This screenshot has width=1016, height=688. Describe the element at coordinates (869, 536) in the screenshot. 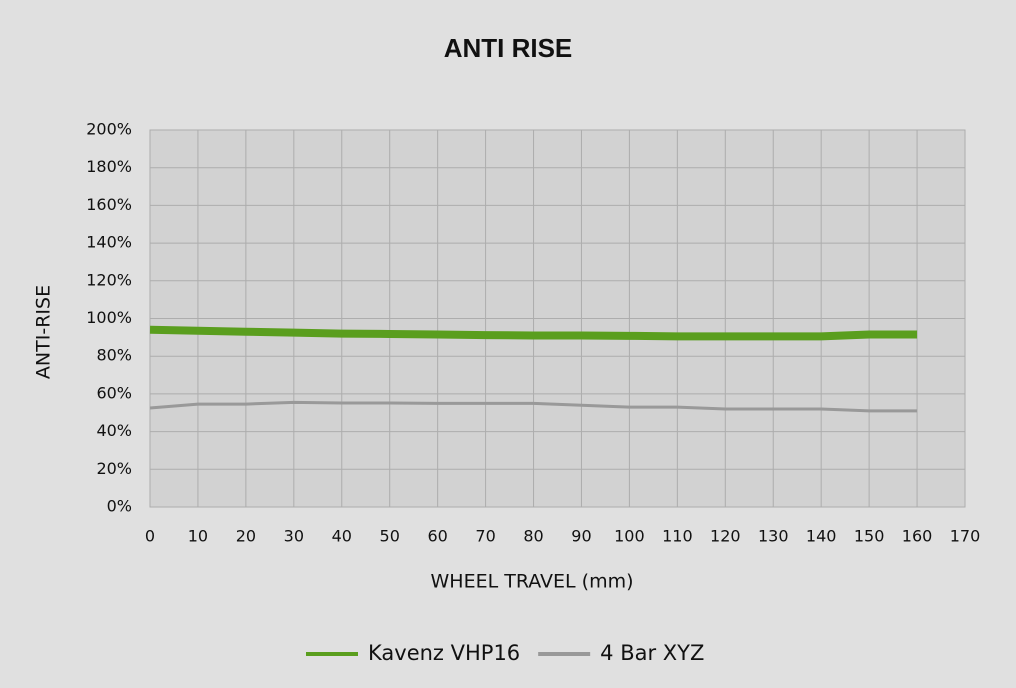

I see `x-tick-label: 150` at that location.